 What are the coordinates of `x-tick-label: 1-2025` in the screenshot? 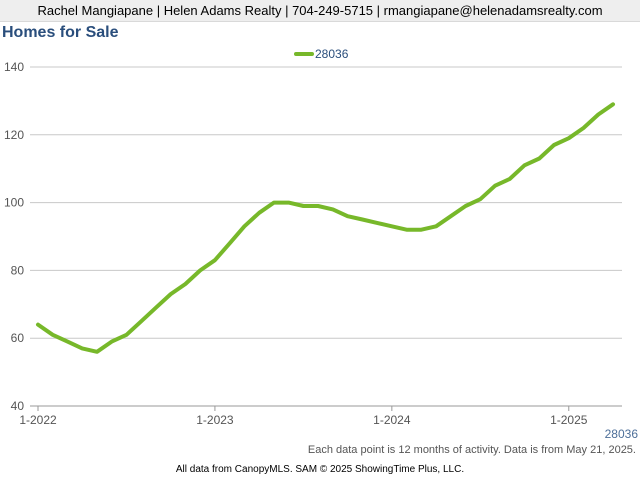 It's located at (569, 420).